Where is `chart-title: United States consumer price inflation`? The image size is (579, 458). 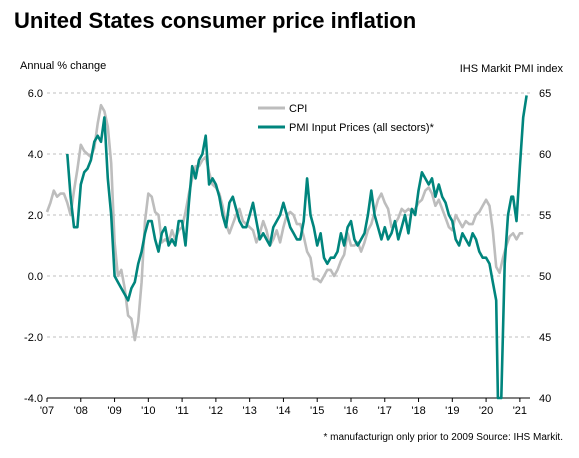 chart-title: United States consumer price inflation is located at coordinates (215, 20).